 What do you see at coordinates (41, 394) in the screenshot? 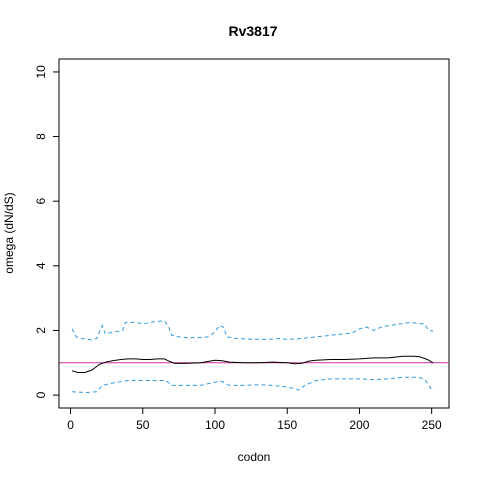
I see `y-tick-label: 0` at bounding box center [41, 394].